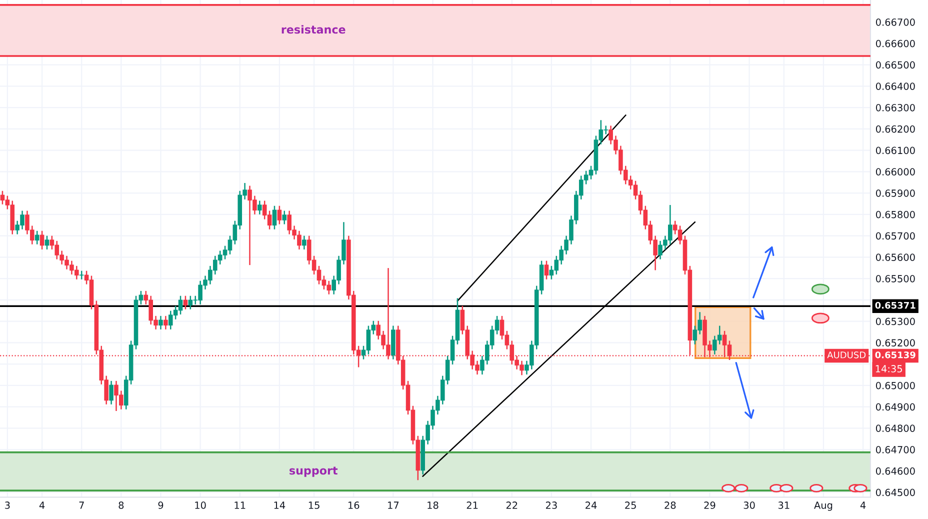 The height and width of the screenshot is (519, 928). I want to click on y-tick-label: 0.64700, so click(895, 450).